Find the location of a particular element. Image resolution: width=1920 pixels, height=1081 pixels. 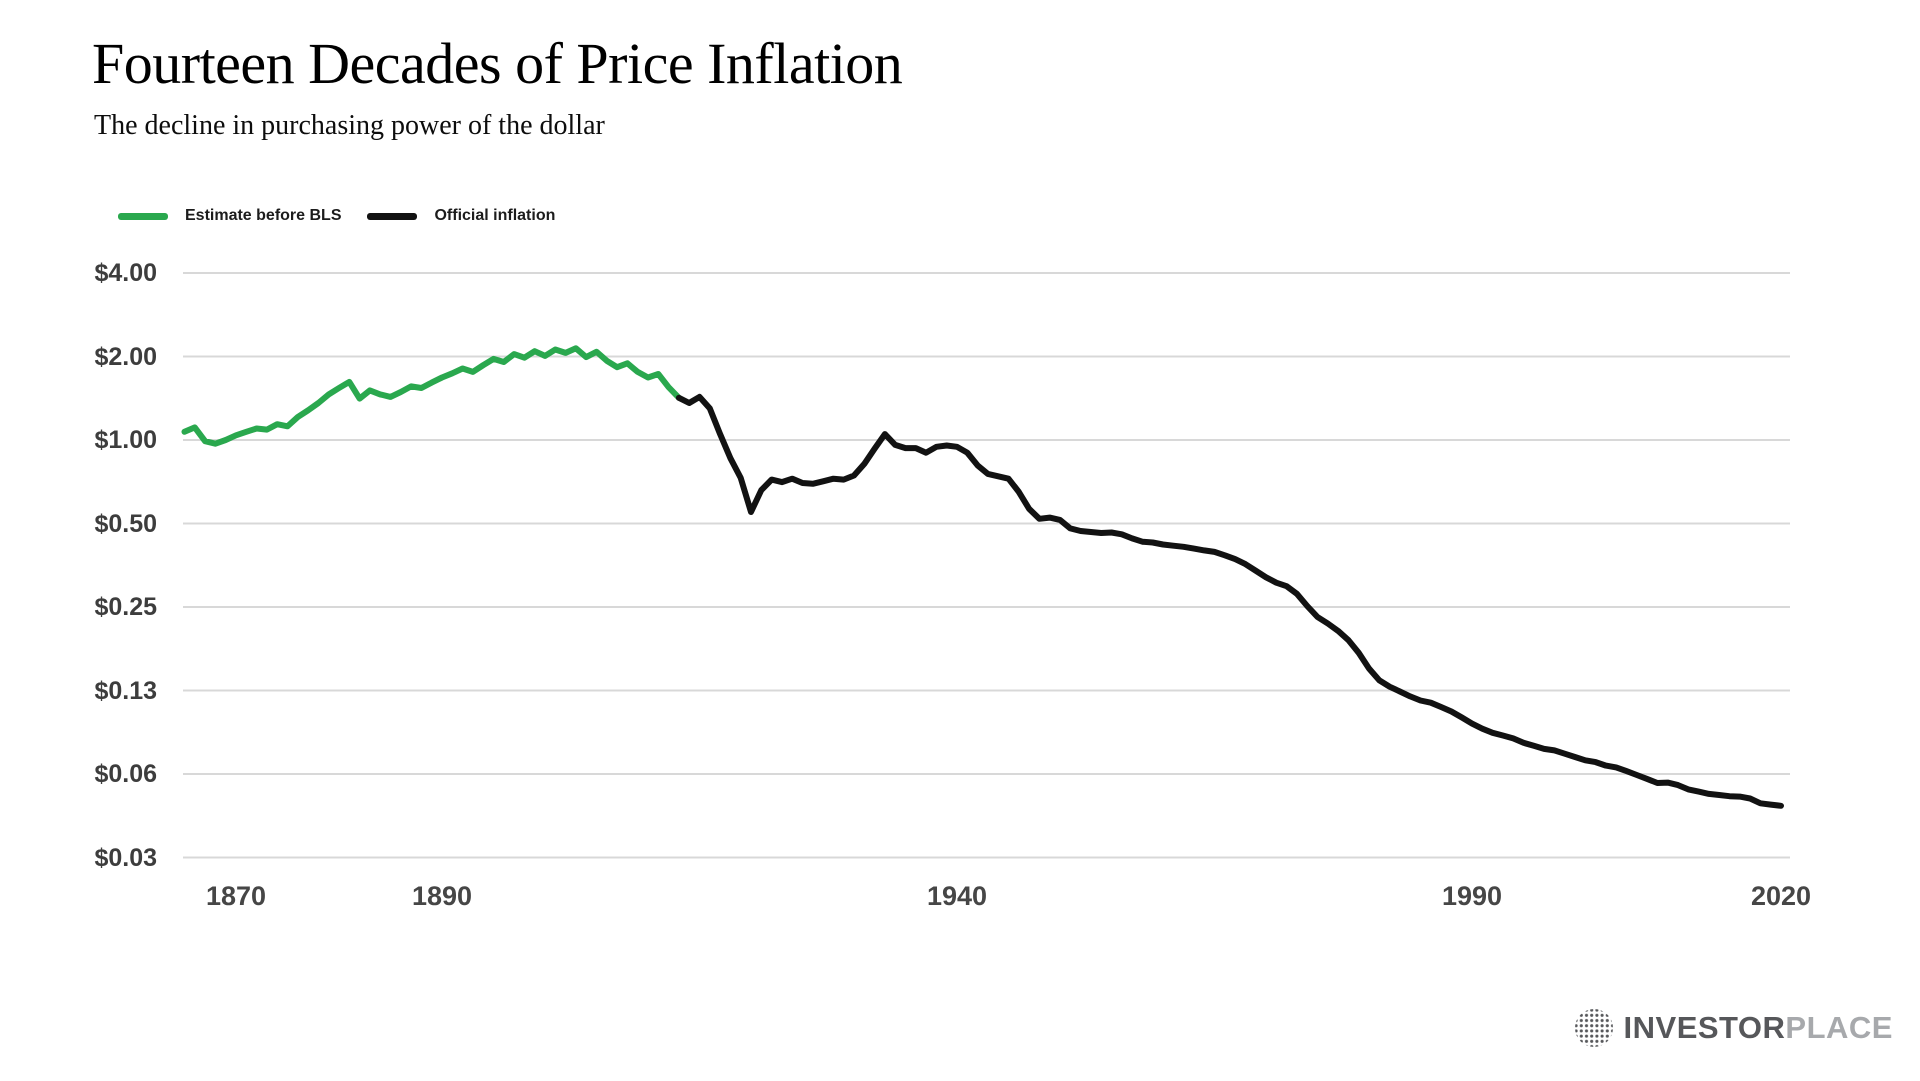

series-line-estimate is located at coordinates (431, 396).